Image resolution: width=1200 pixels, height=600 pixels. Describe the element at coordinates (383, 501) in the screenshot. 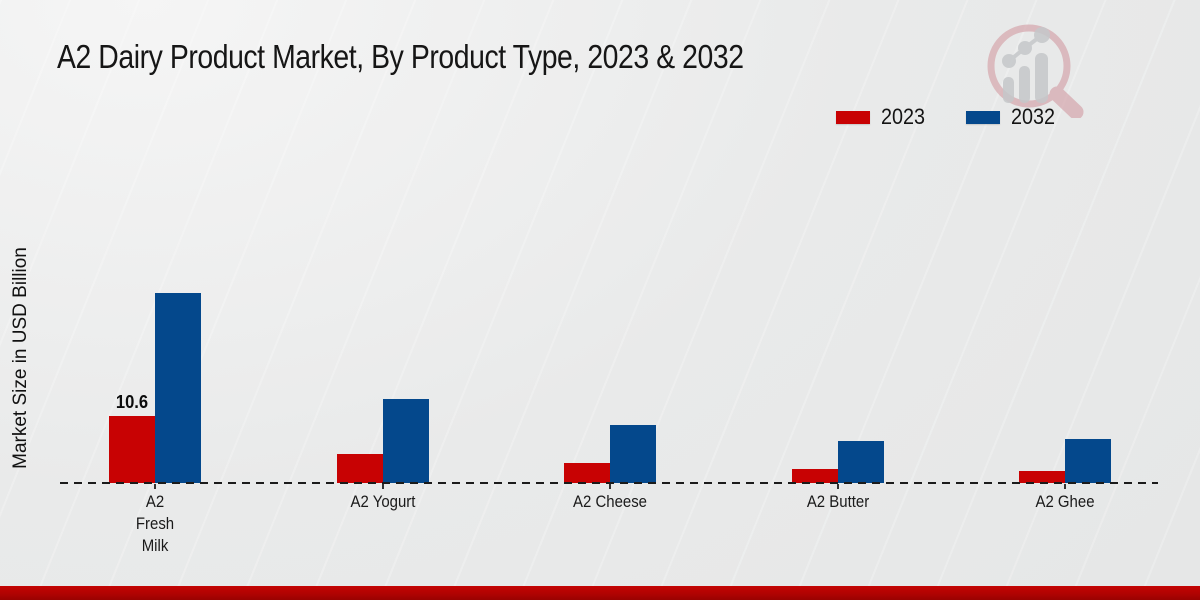

I see `category-label: A2 Yogurt` at that location.